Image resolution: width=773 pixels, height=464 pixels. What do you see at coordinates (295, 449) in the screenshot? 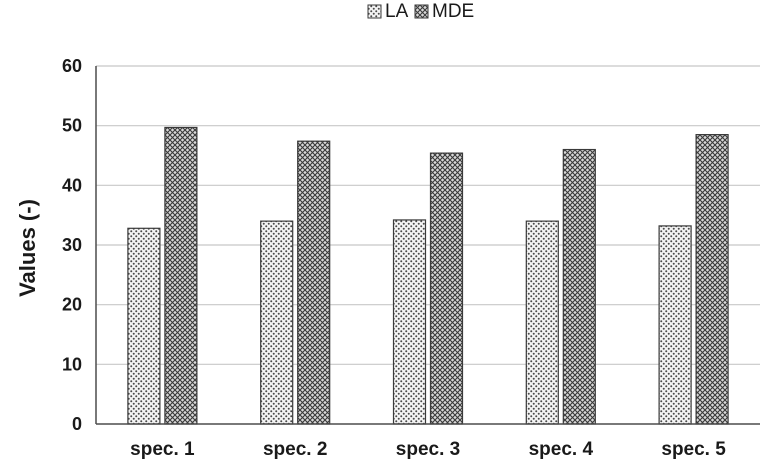
I see `x-category-label: spec. 2` at bounding box center [295, 449].